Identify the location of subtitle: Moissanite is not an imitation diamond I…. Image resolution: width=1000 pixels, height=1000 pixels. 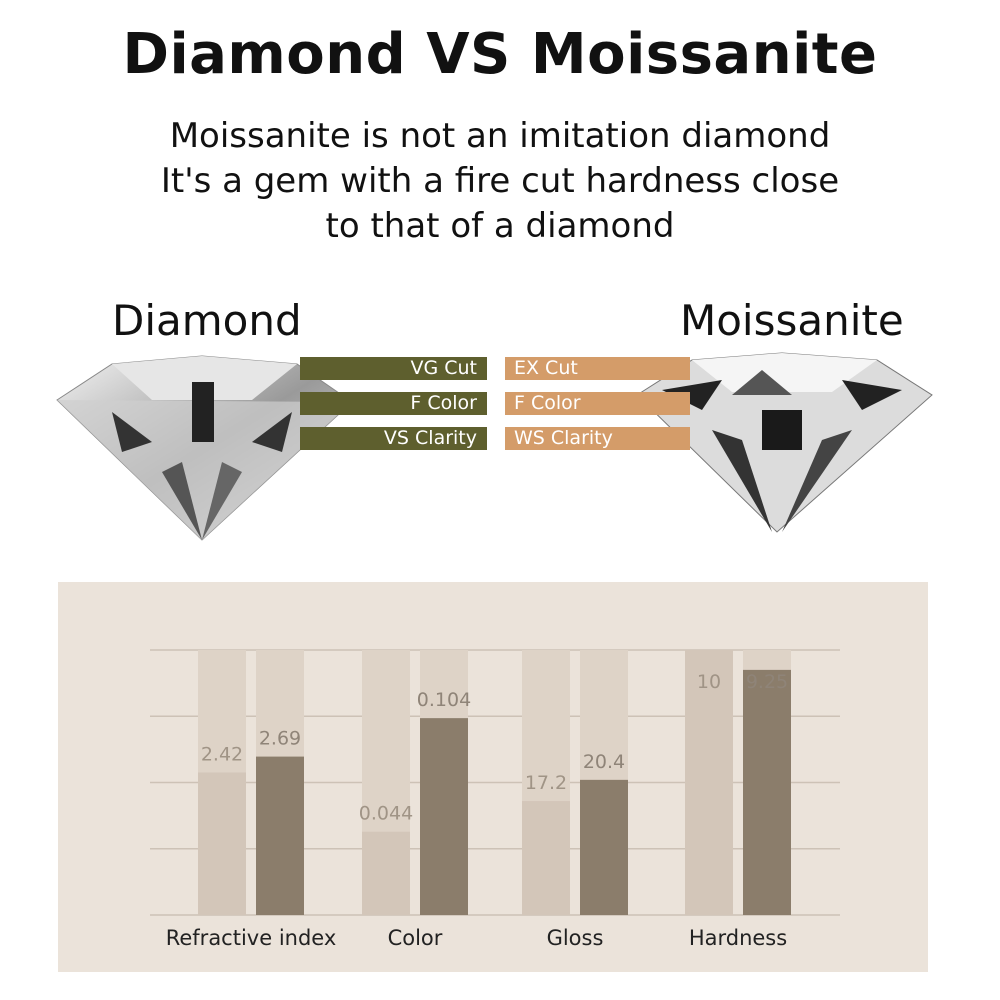
(500, 181).